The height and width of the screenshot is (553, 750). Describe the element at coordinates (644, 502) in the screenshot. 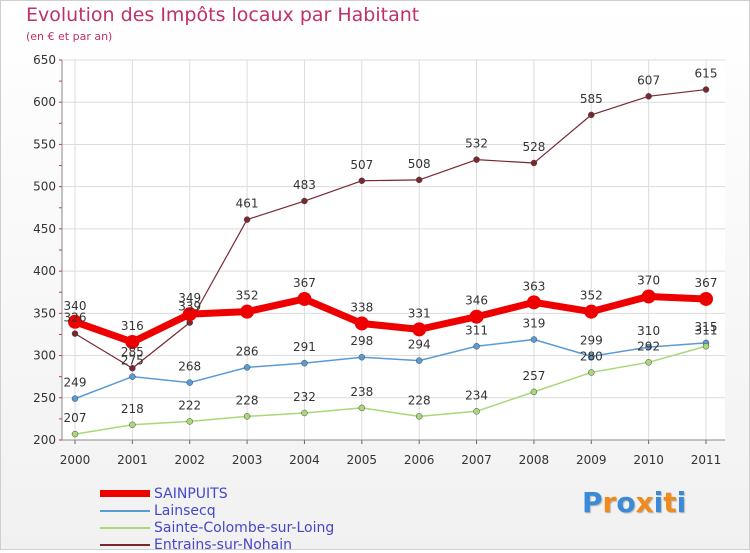

I see `logo-letter: x` at that location.